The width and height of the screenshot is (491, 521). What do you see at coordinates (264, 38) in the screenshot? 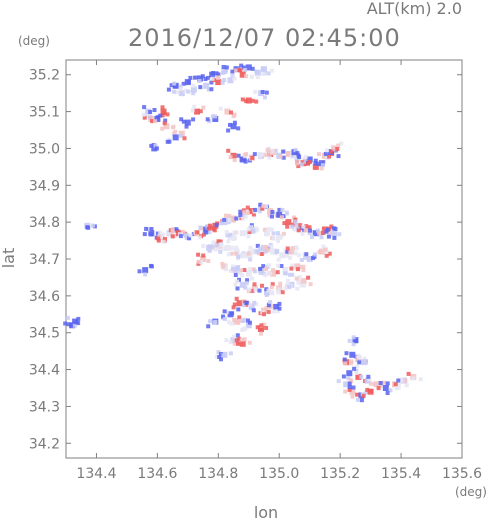
I see `chart-title: 2016/12/07 02:45:00` at bounding box center [264, 38].